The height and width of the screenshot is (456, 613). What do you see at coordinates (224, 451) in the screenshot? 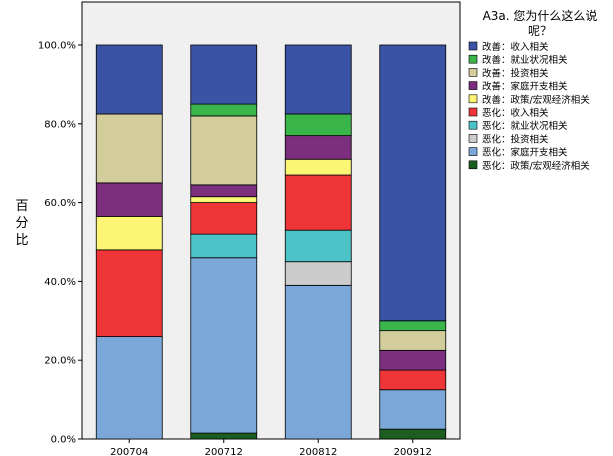
I see `x-tick-label: 200712` at bounding box center [224, 451].